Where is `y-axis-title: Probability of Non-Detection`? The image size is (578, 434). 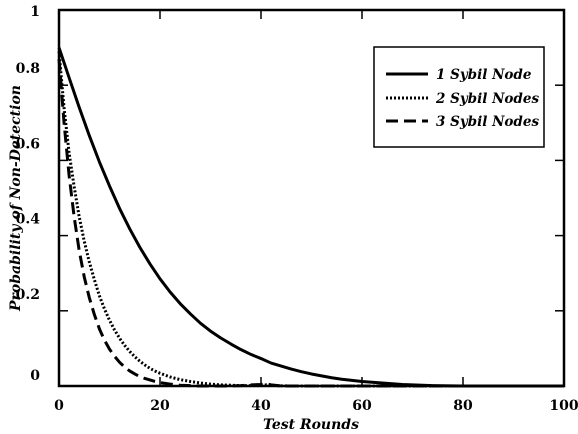
y-axis-title: Probability of Non-Detection is located at coordinates (16, 198).